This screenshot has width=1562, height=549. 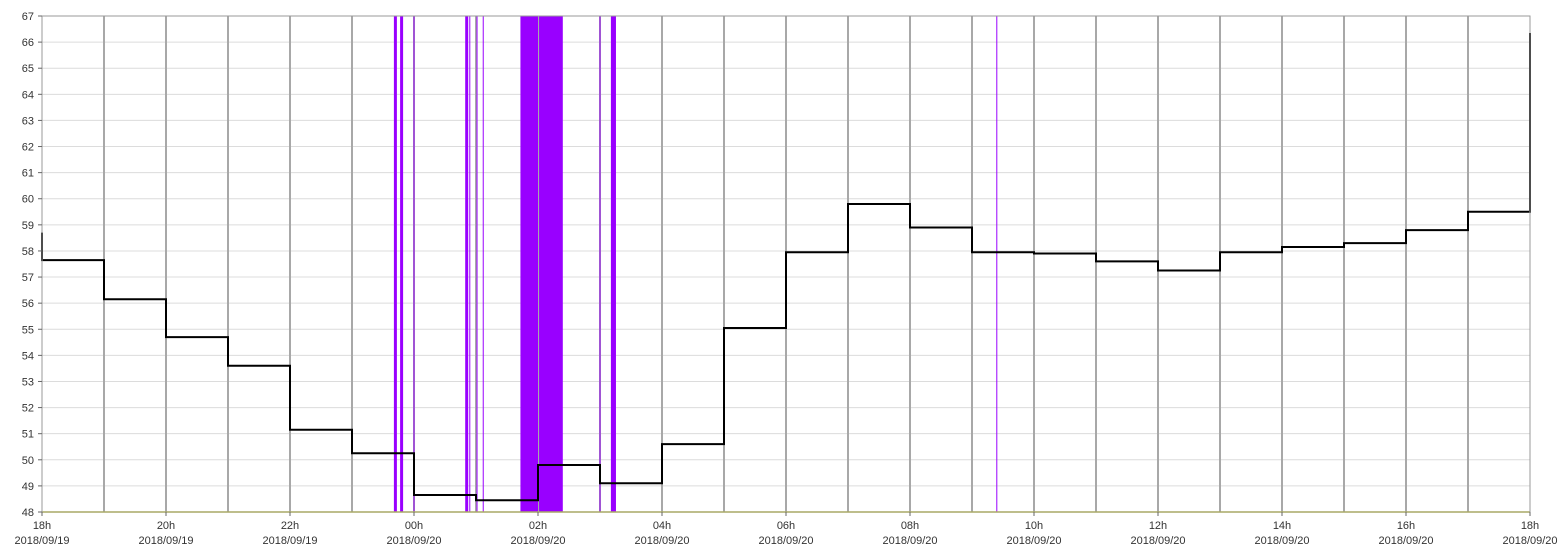 What do you see at coordinates (28, 278) in the screenshot?
I see `y-tick-label: 57` at bounding box center [28, 278].